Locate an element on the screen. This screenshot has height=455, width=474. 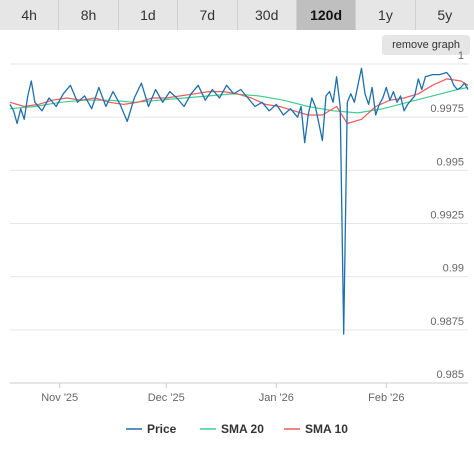
tab-30d: 30d is located at coordinates (267, 15).